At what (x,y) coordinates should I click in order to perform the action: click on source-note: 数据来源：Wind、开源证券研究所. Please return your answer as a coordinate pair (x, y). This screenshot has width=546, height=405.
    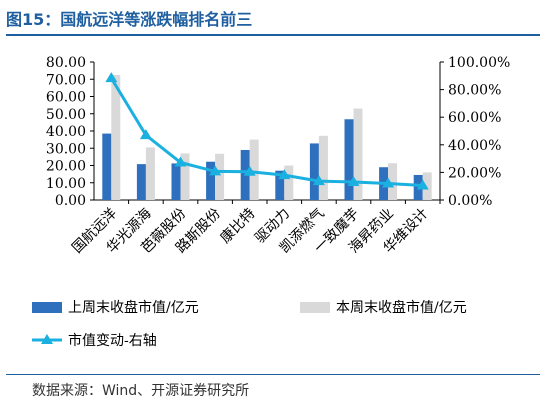
    Looking at the image, I should click on (141, 391).